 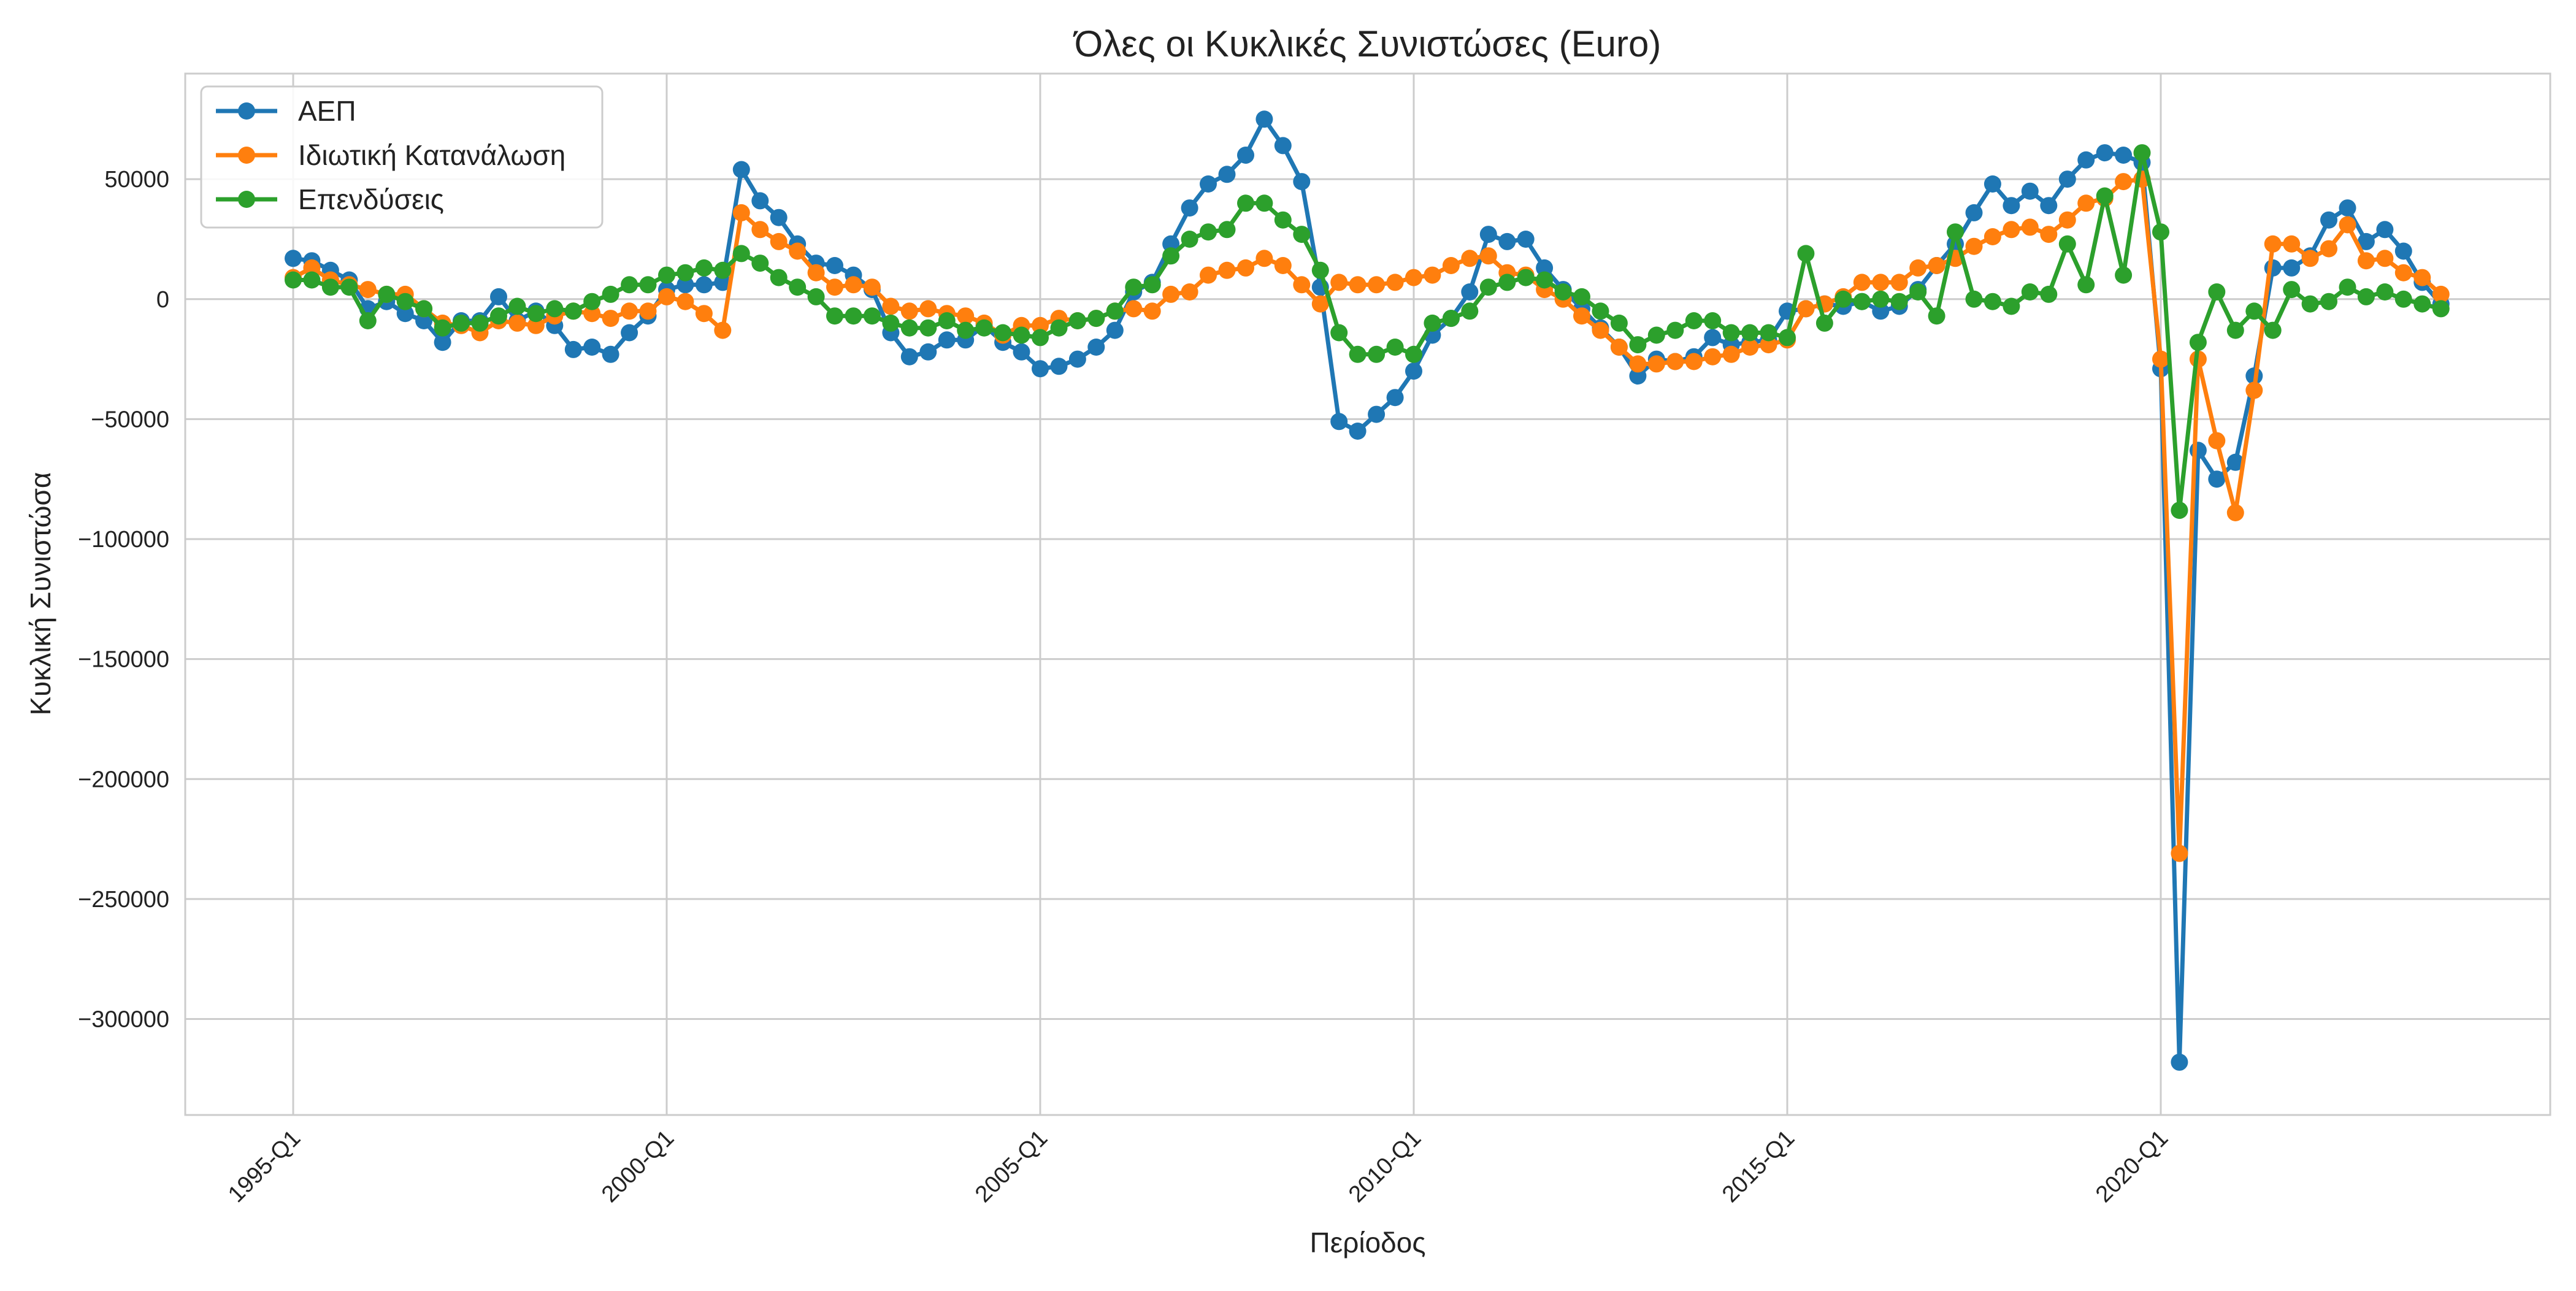 What do you see at coordinates (1385, 1166) in the screenshot?
I see `x-tick-label: 2010-Q1` at bounding box center [1385, 1166].